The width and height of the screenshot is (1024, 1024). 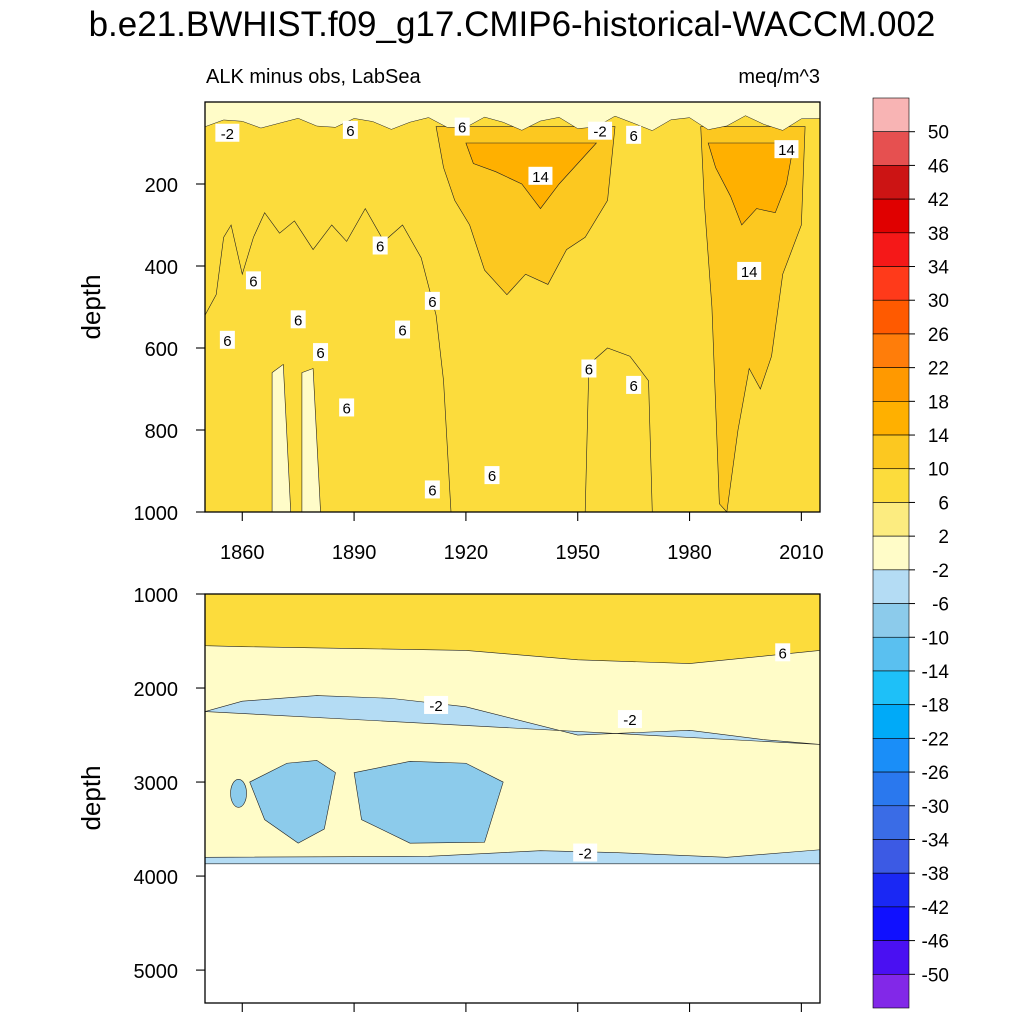 I want to click on colorbar-level-label: 34, so click(x=939, y=268).